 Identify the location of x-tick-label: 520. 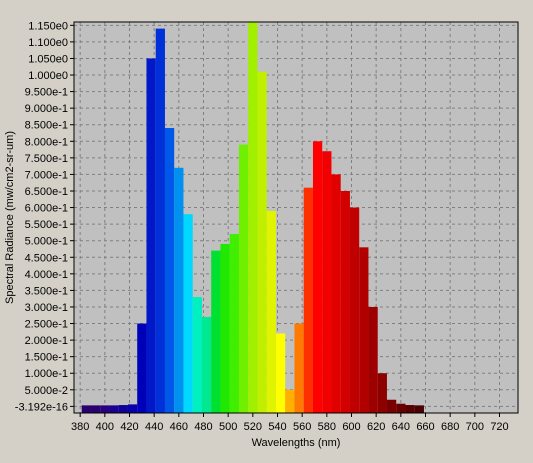
(253, 427).